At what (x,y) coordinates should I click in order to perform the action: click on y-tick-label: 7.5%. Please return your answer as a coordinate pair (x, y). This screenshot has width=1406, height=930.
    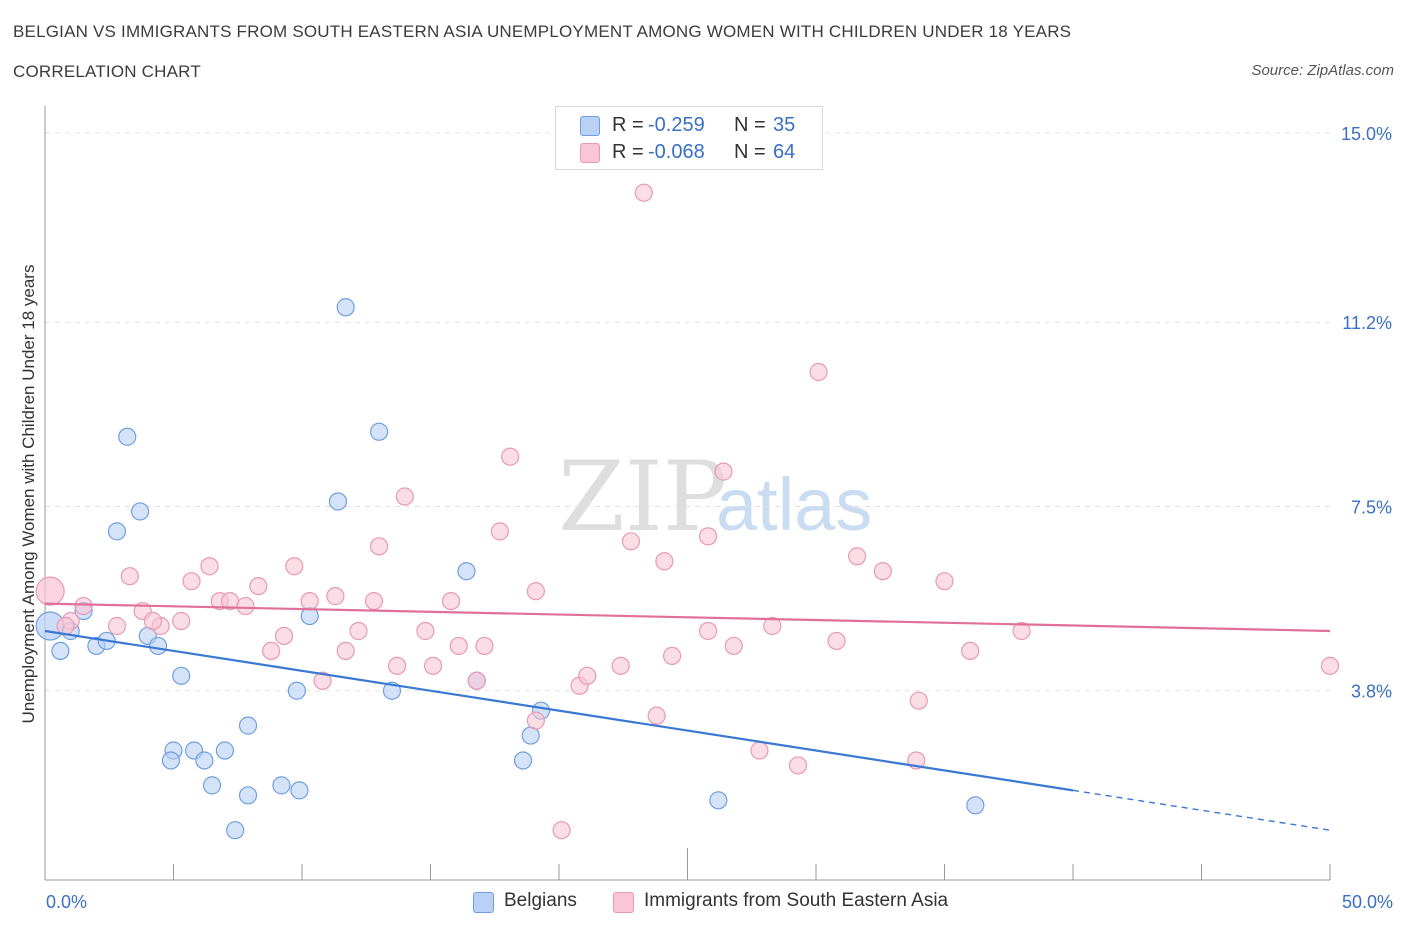
    Looking at the image, I should click on (1371, 507).